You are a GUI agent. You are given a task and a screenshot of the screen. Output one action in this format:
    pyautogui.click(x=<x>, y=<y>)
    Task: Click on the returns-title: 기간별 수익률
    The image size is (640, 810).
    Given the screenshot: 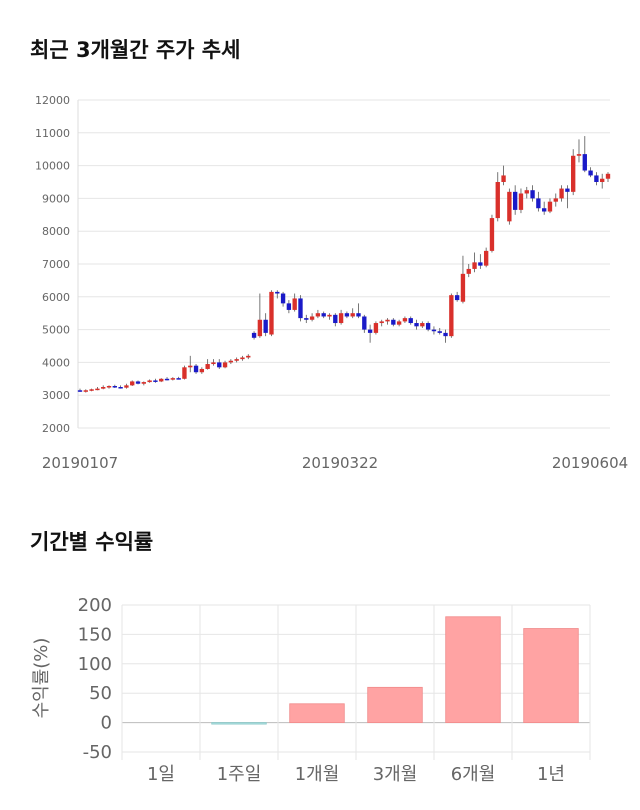 What is the action you would take?
    pyautogui.click(x=92, y=542)
    